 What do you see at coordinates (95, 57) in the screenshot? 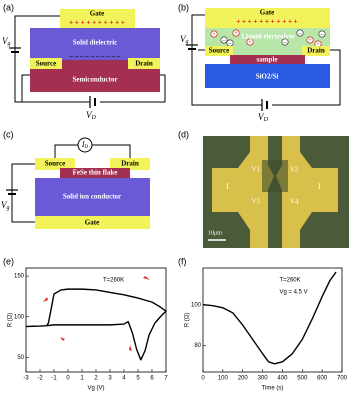
I see `charges: – – – – – – – – – –` at bounding box center [95, 57].